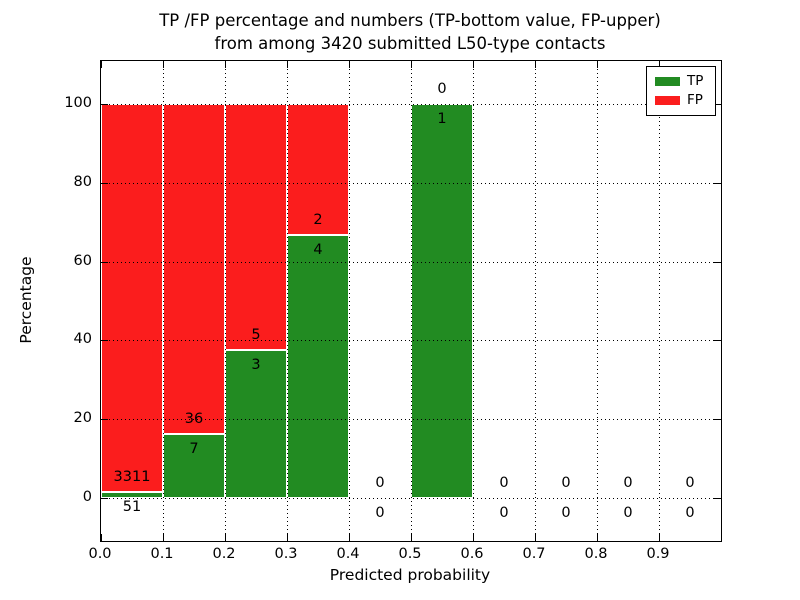 The image size is (800, 600). Describe the element at coordinates (194, 418) in the screenshot. I see `fp-count-label: 36` at that location.